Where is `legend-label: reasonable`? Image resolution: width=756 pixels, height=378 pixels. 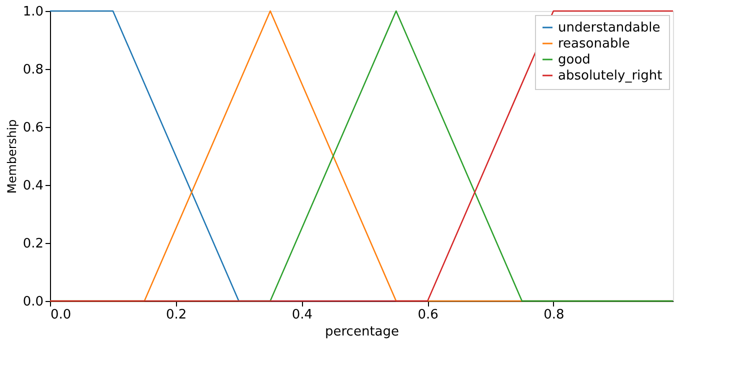
legend-label: reasonable is located at coordinates (594, 44).